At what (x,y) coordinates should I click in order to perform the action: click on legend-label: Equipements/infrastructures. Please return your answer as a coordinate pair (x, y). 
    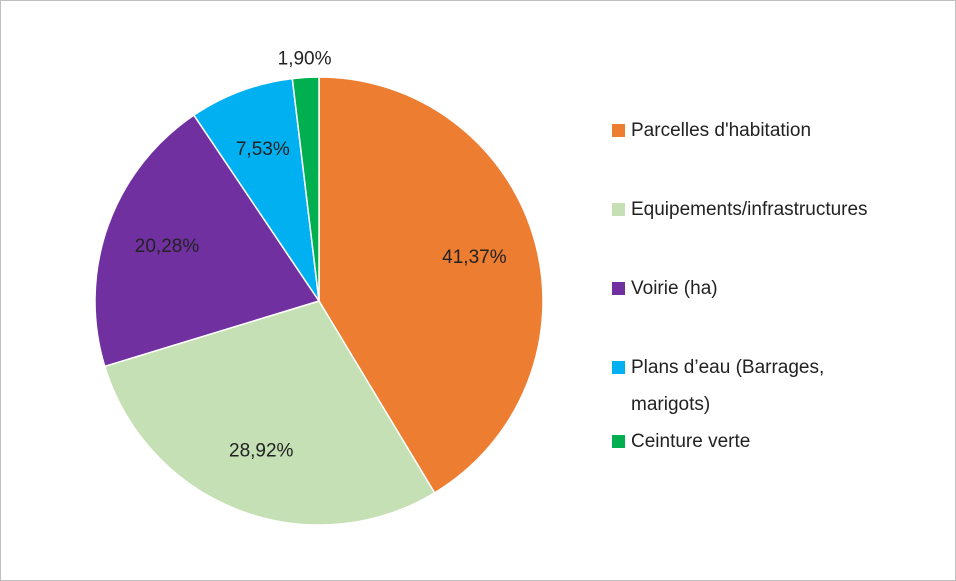
    Looking at the image, I should click on (749, 209).